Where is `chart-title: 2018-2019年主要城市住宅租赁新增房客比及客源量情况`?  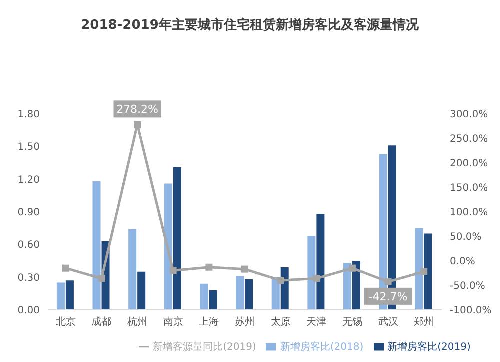
chart-title: 2018-2019年主要城市住宅租赁新增房客比及客源量情况 is located at coordinates (250, 25).